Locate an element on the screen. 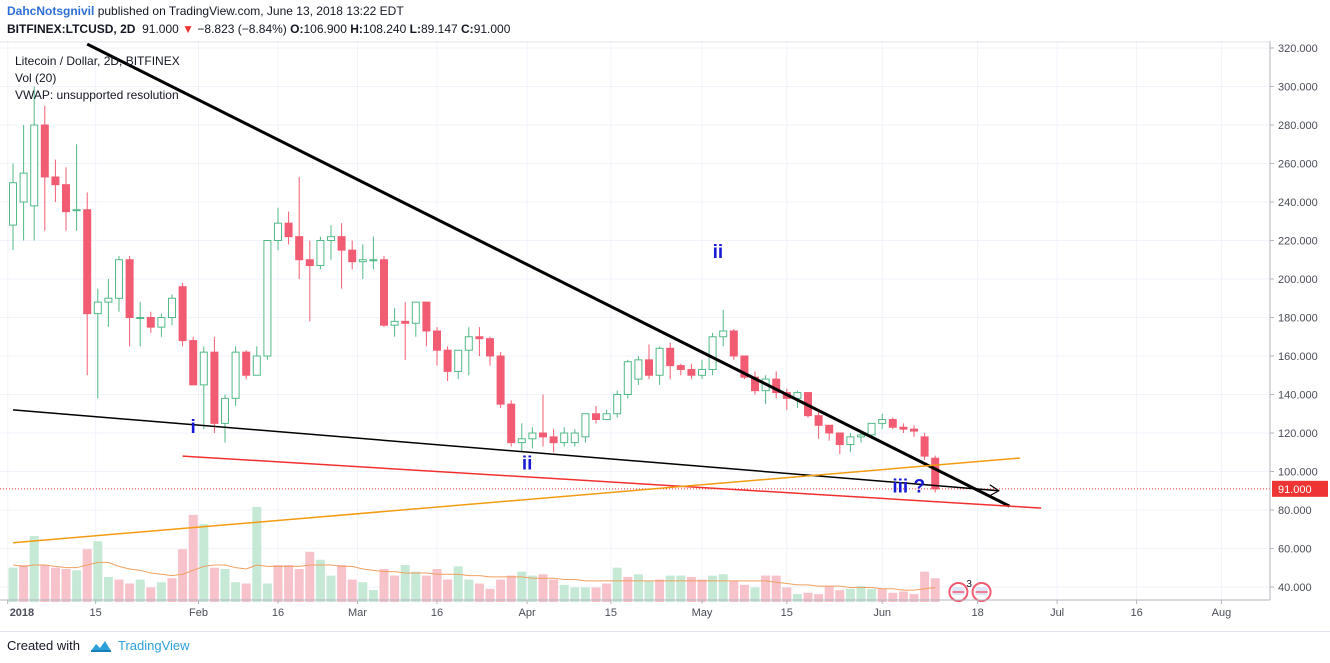 Image resolution: width=1330 pixels, height=663 pixels. wave-label: iii ? is located at coordinates (908, 487).